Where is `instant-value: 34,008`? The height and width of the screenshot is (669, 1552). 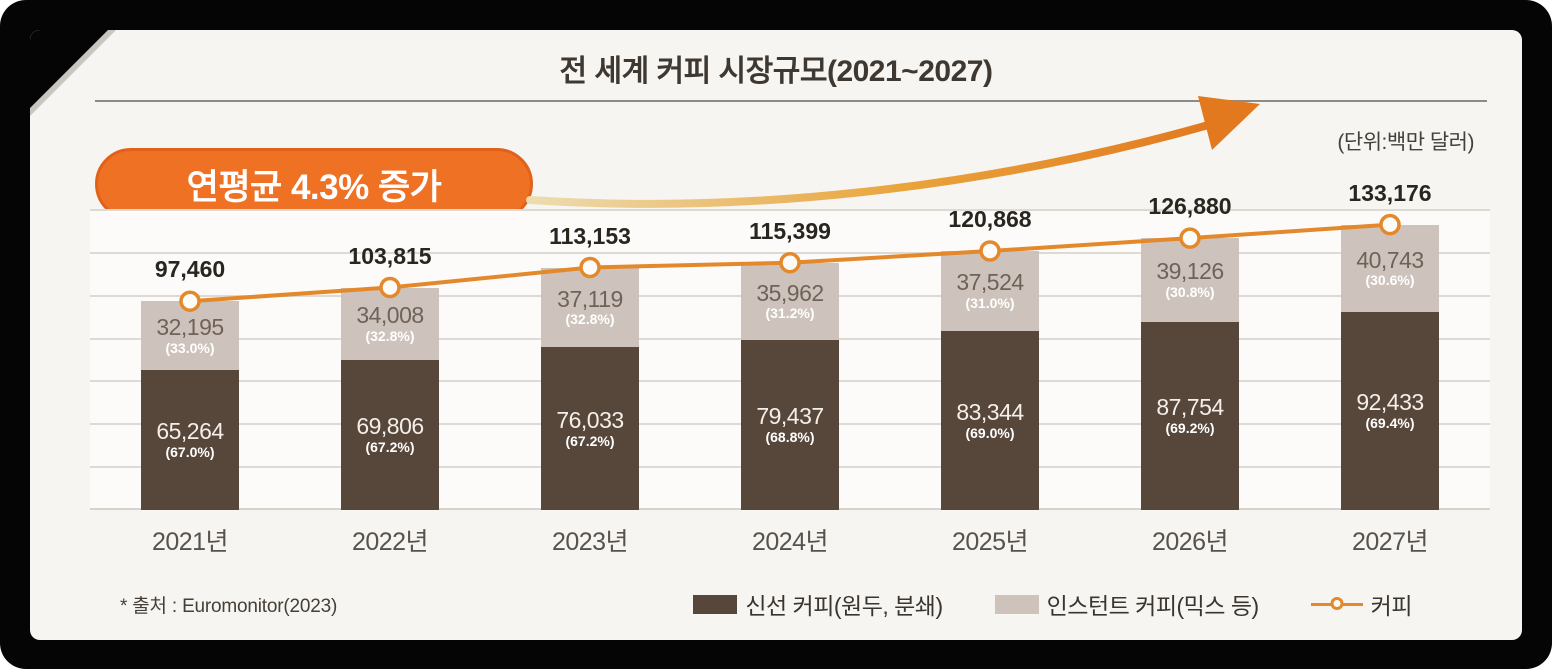 instant-value: 34,008 is located at coordinates (390, 315).